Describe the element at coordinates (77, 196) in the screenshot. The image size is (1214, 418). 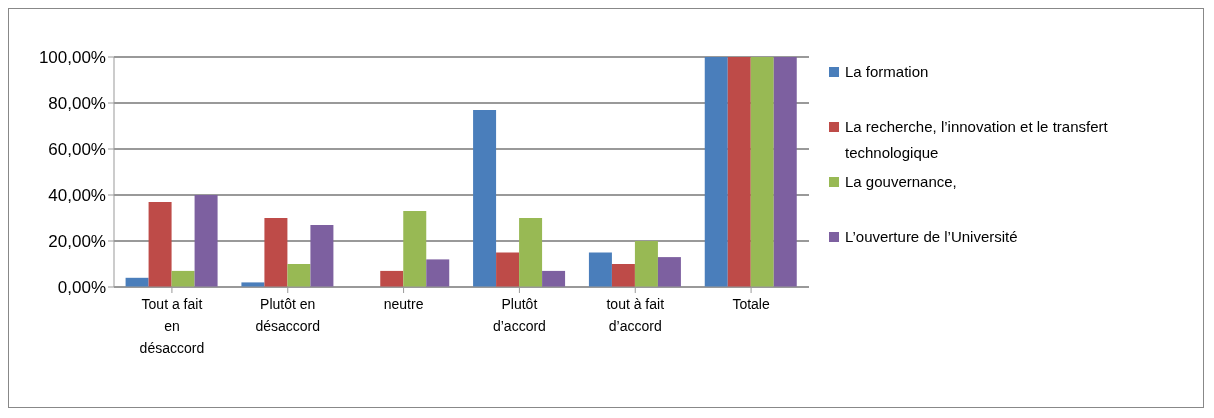
I see `y-tick-label: 40,00%` at that location.